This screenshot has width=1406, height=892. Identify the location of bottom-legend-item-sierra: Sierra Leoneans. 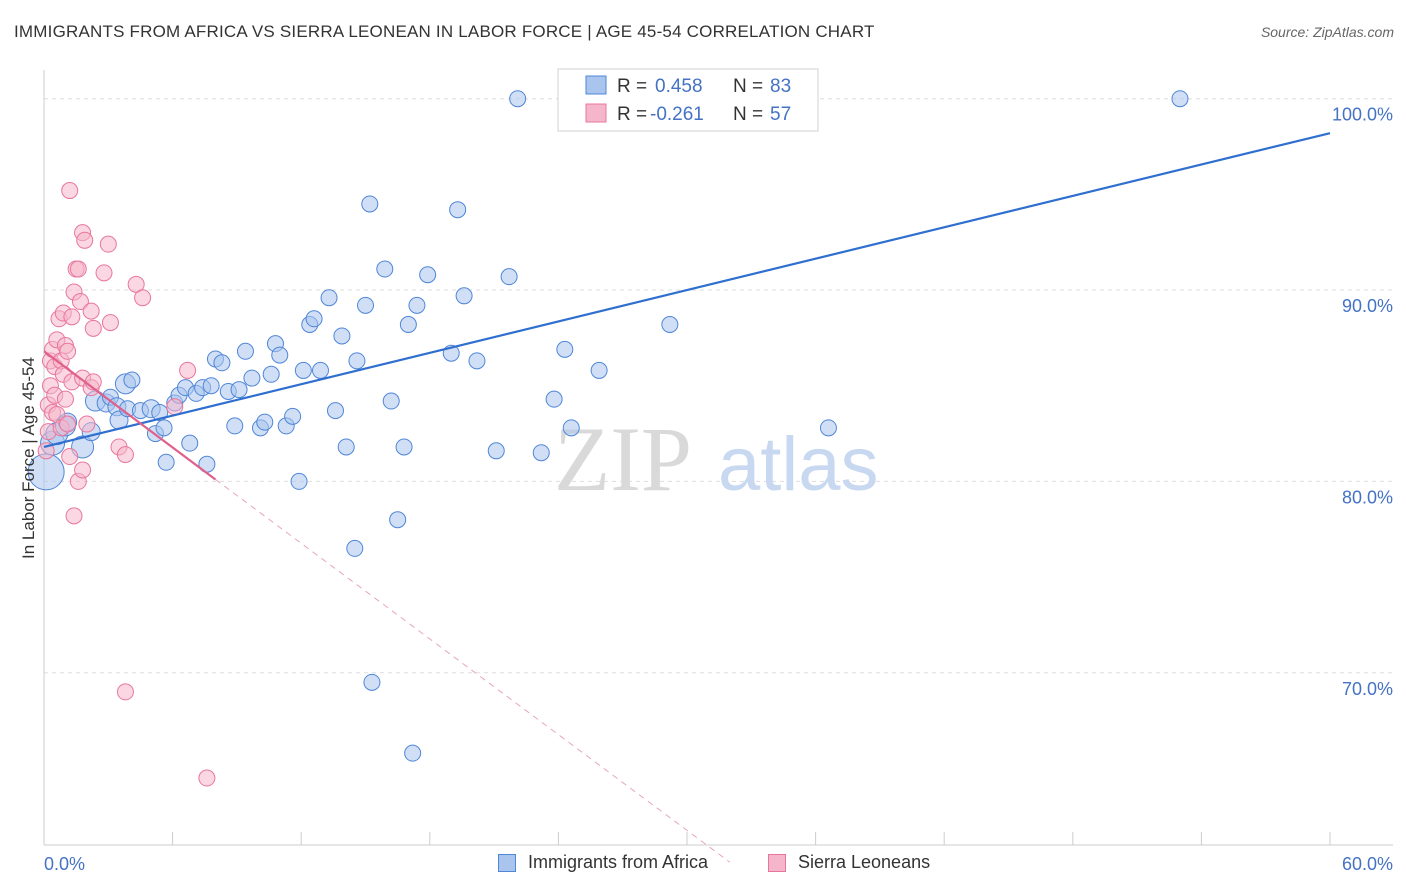
(849, 862).